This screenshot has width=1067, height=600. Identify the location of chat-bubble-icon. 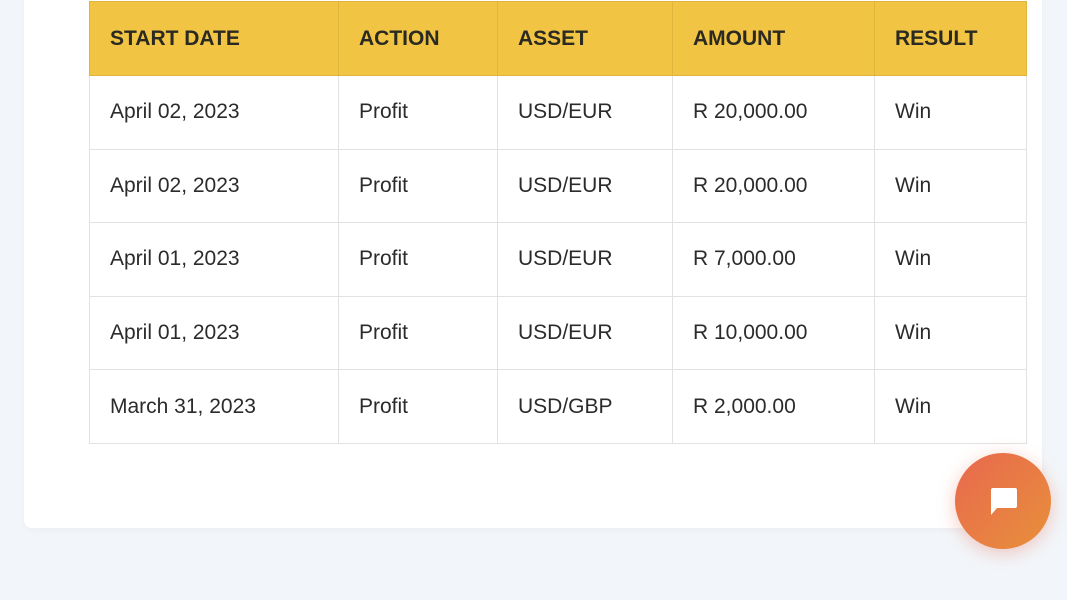
(1004, 501).